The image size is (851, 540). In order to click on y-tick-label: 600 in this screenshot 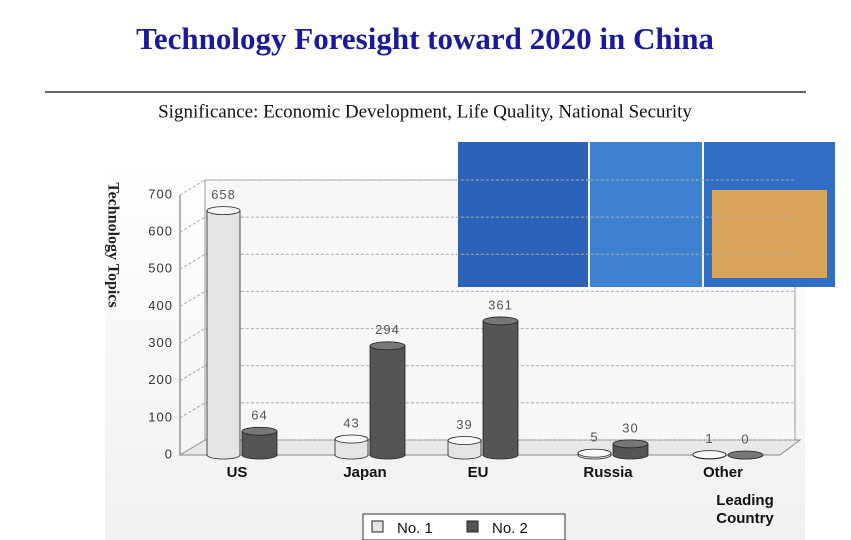, I will do `click(160, 231)`.